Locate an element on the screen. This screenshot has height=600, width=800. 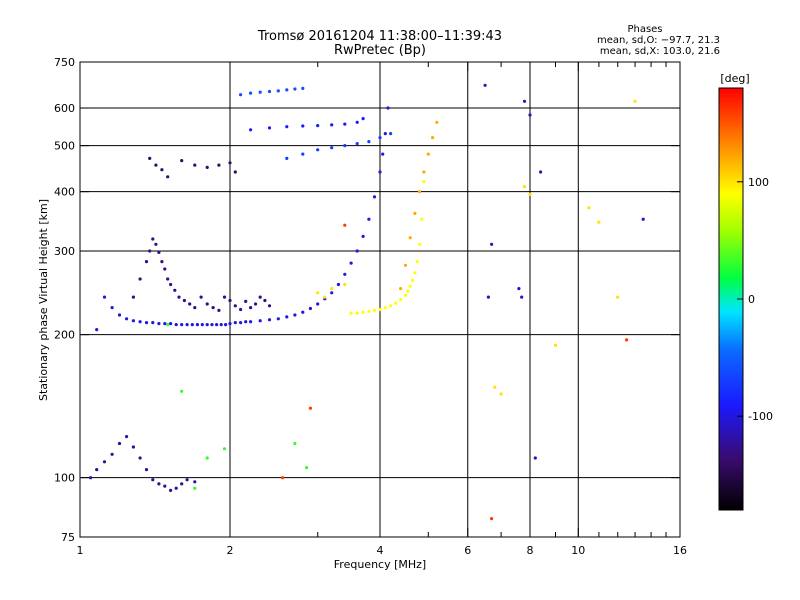
chart-subtitle: RwPretec (Bp) is located at coordinates (380, 50).